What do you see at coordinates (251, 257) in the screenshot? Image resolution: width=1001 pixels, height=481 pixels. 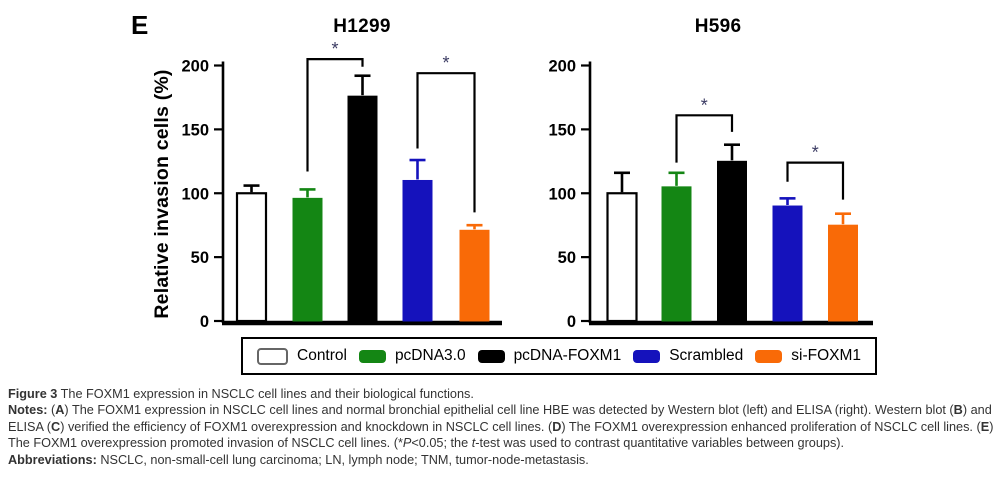 I see `bar-h1299-control` at bounding box center [251, 257].